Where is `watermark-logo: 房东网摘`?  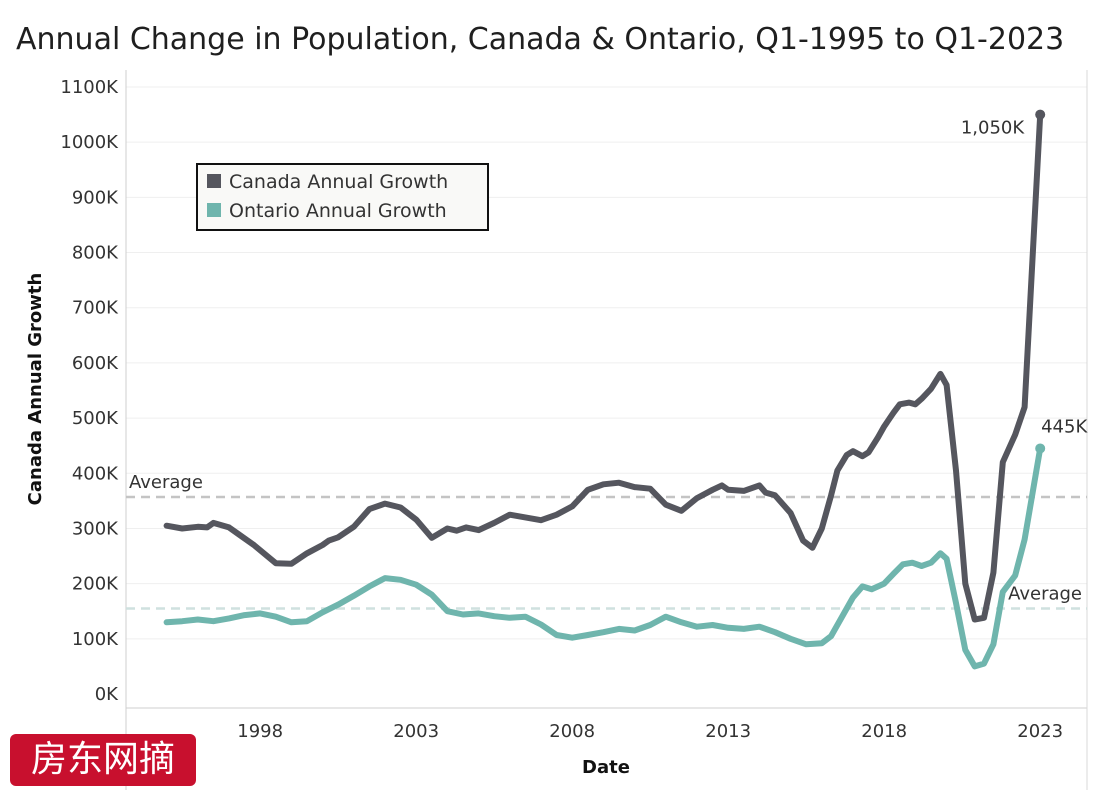
watermark-logo: 房东网摘 is located at coordinates (103, 760).